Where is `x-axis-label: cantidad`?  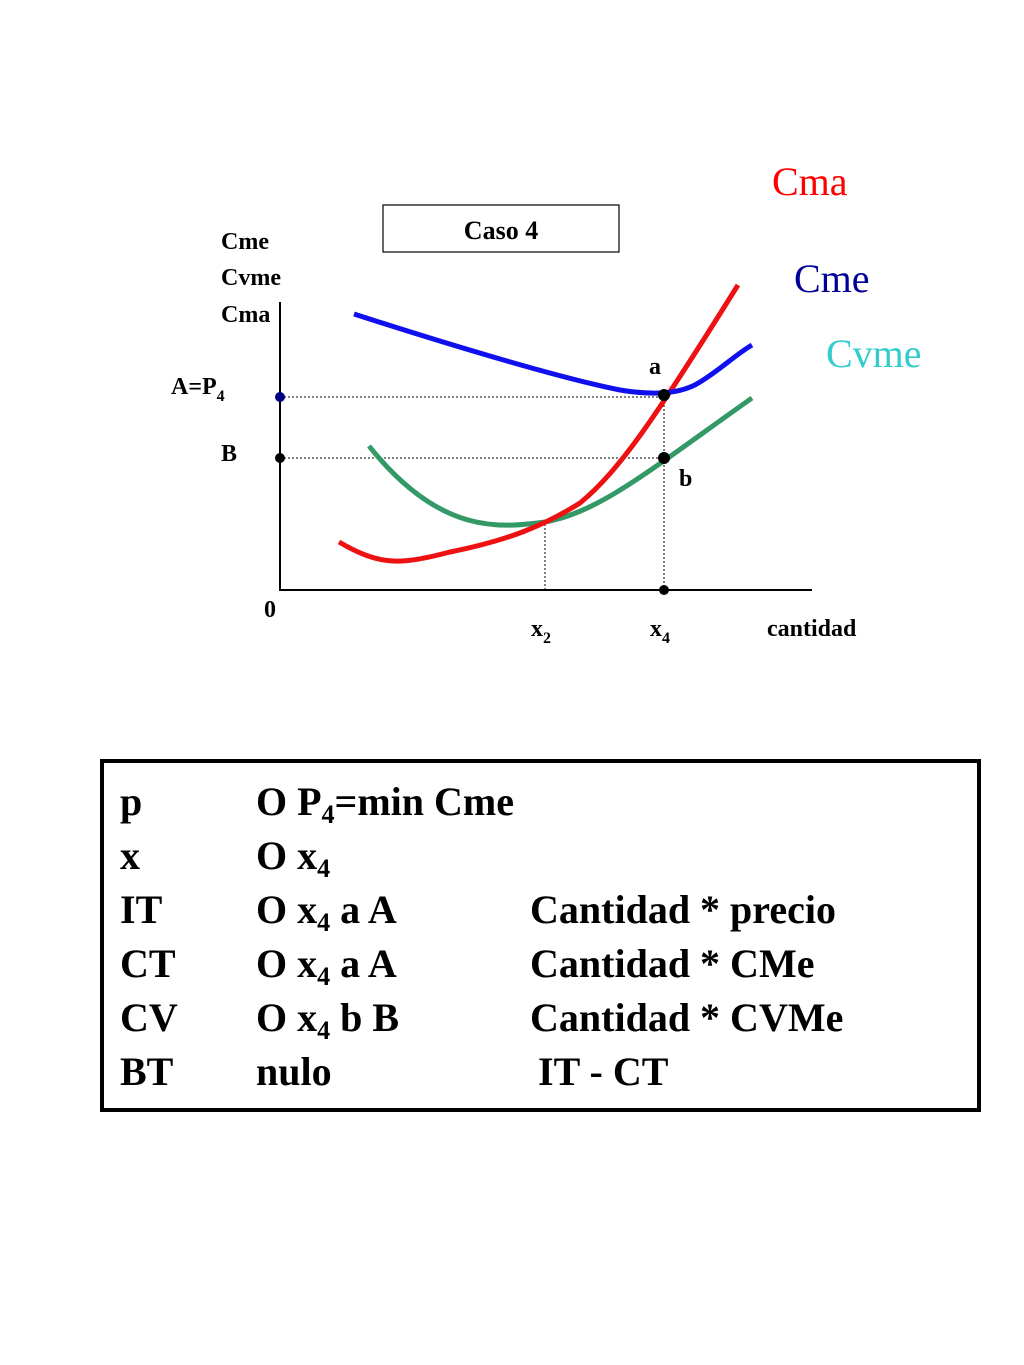
x-axis-label: cantidad is located at coordinates (812, 629).